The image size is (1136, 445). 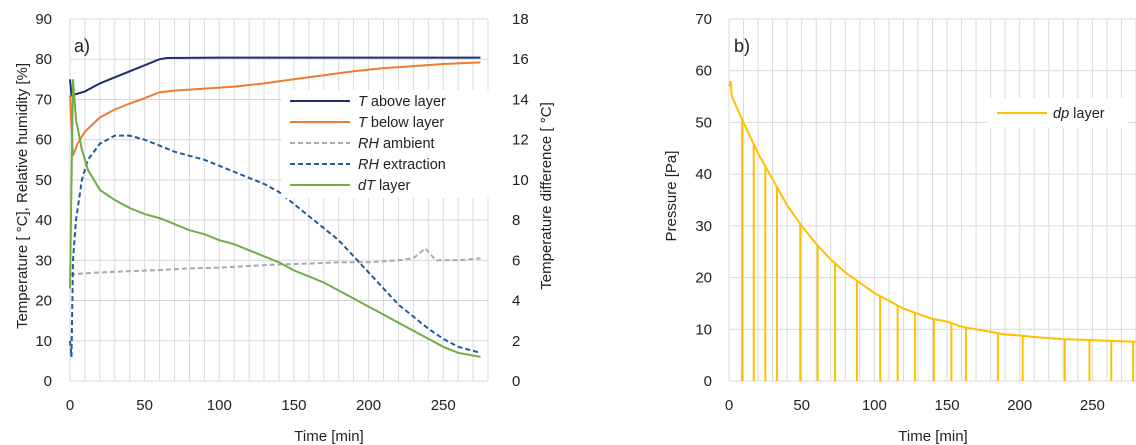 I want to click on panel-a-y-tick-label-left: 60, so click(x=43, y=140).